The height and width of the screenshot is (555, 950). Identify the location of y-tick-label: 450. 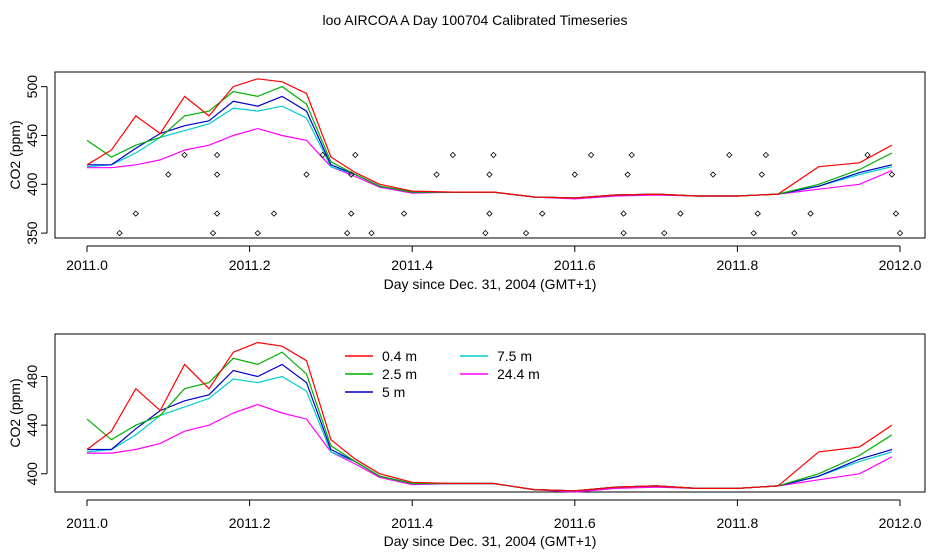
(32, 136).